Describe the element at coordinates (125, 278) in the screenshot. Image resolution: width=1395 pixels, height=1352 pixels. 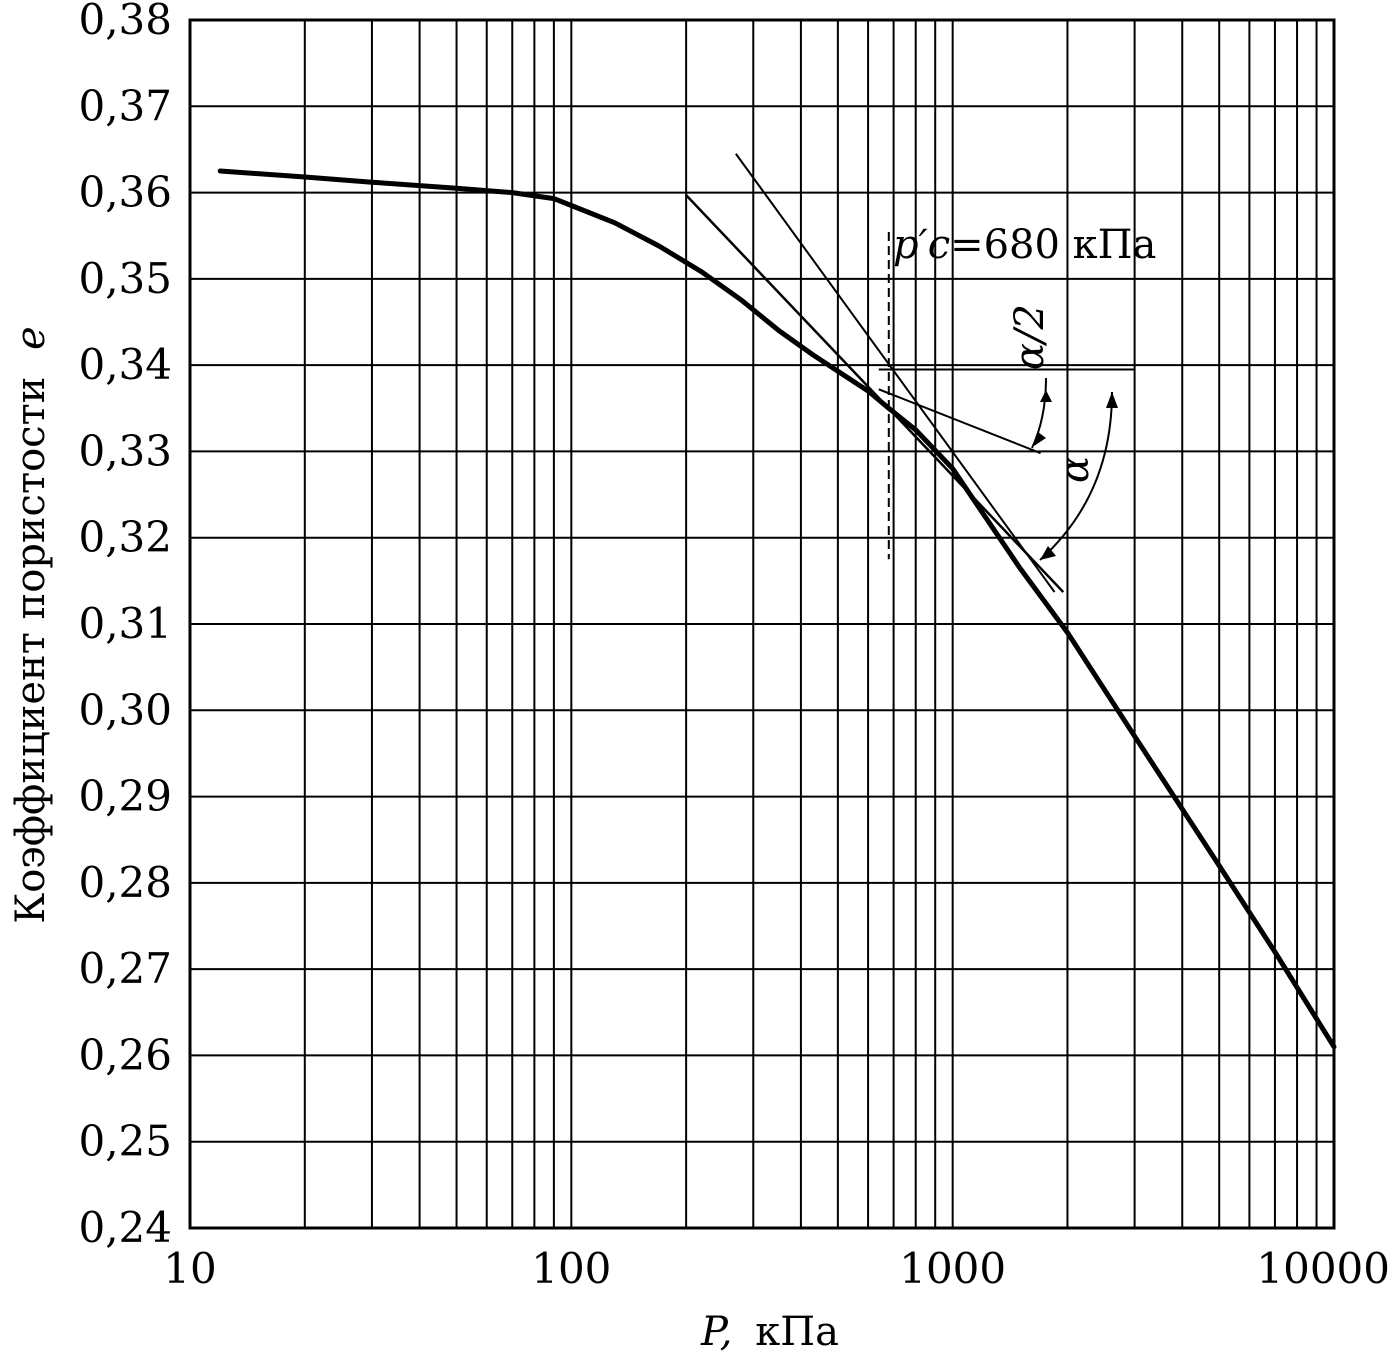
I see `y-tick-label: 0,35` at that location.